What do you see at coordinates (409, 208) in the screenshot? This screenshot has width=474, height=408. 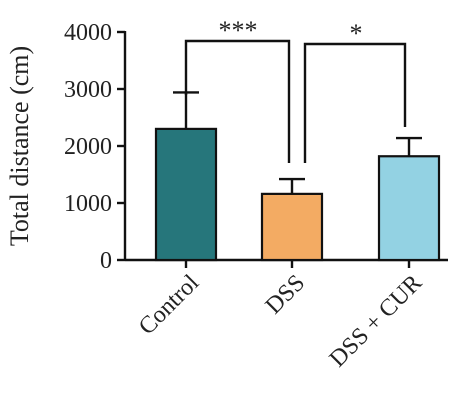 I see `bar-dss-cur` at bounding box center [409, 208].